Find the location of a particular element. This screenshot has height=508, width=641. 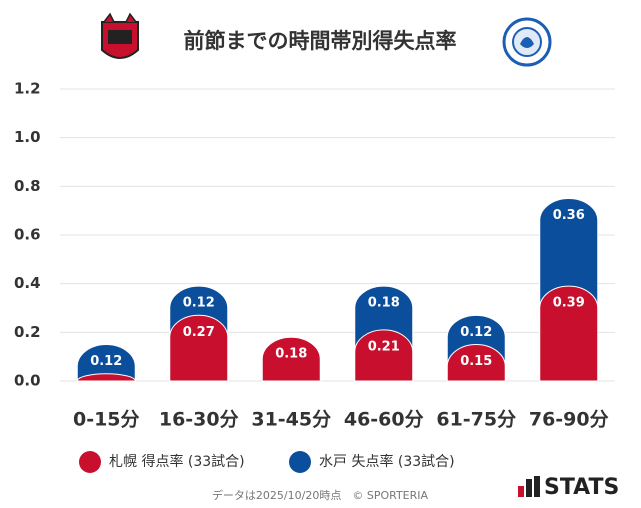

x-tick-label: 76-90分 is located at coordinates (569, 420).